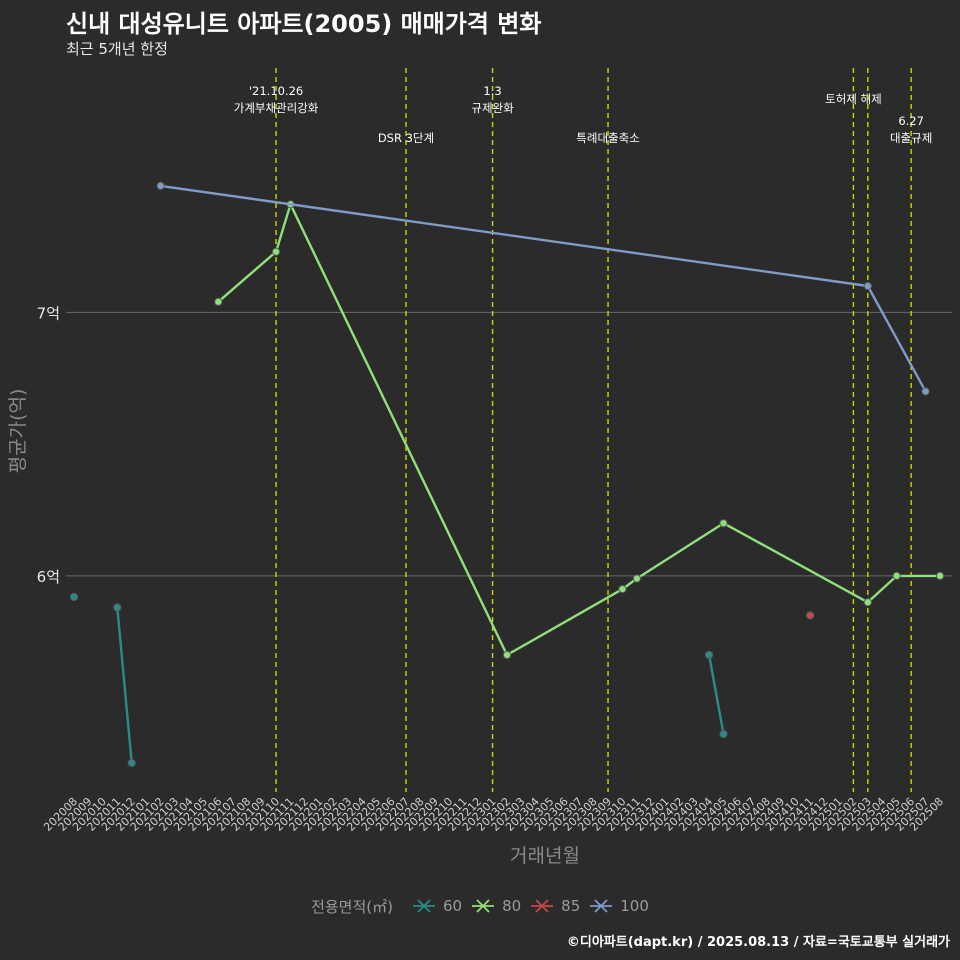 The image size is (960, 960). Describe the element at coordinates (276, 91) in the screenshot. I see `event-label: '21.10.26` at that location.